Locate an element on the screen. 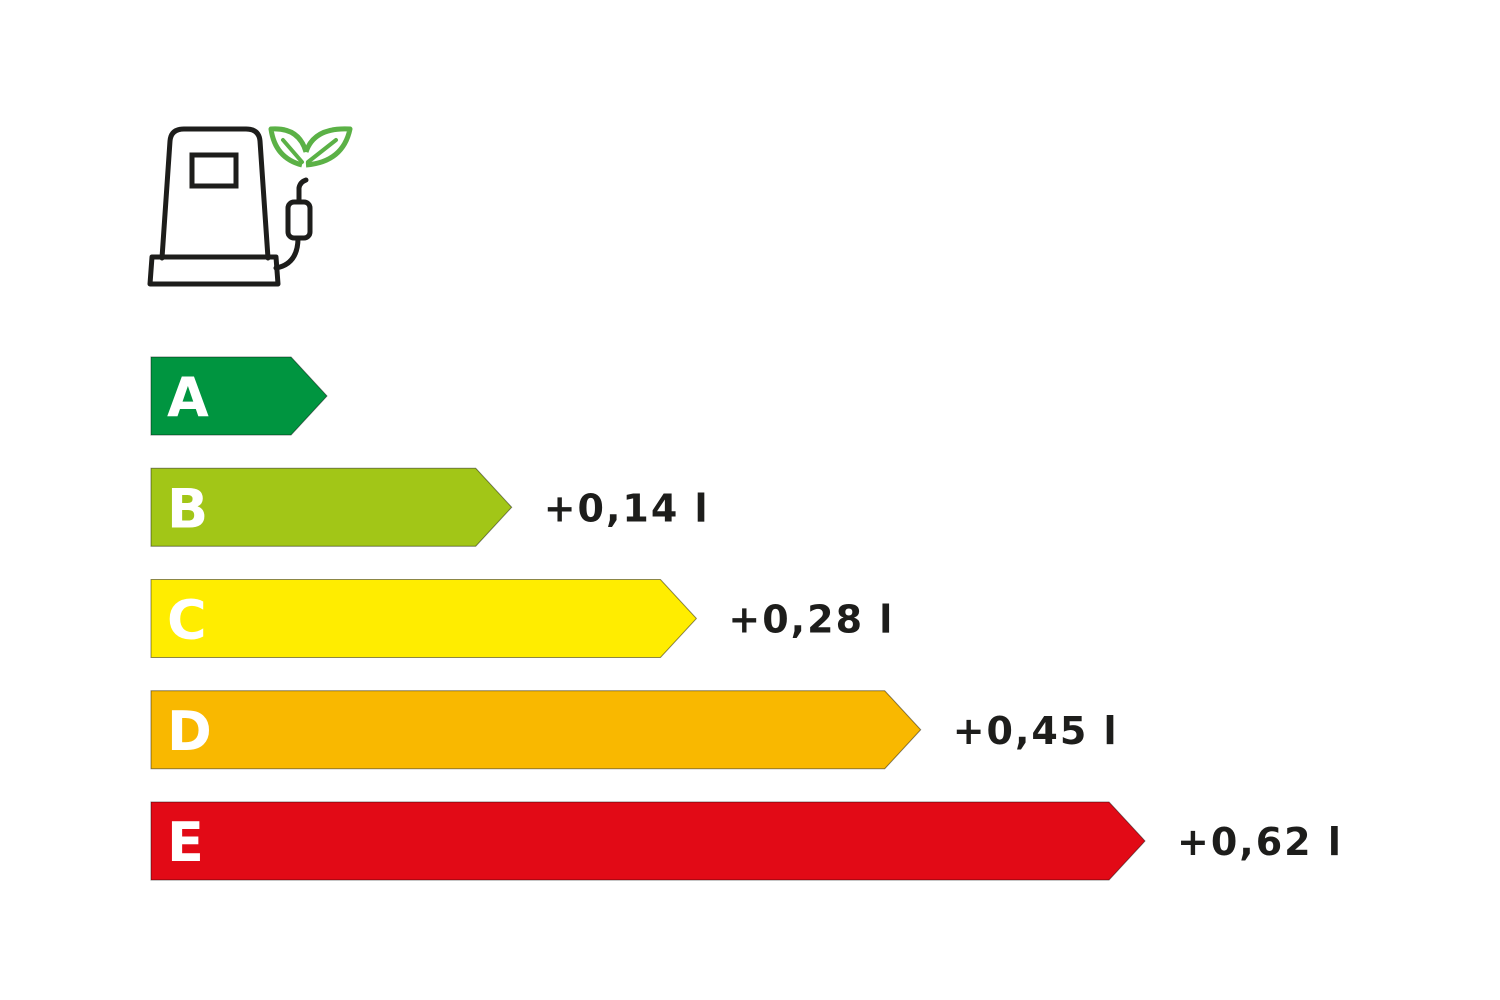  bar-c is located at coordinates (424, 618).